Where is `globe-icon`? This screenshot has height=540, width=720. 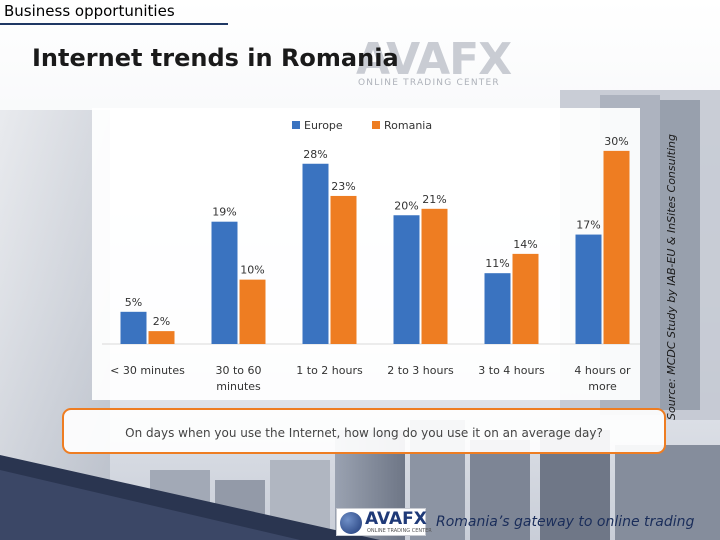
globe-icon is located at coordinates (351, 523).